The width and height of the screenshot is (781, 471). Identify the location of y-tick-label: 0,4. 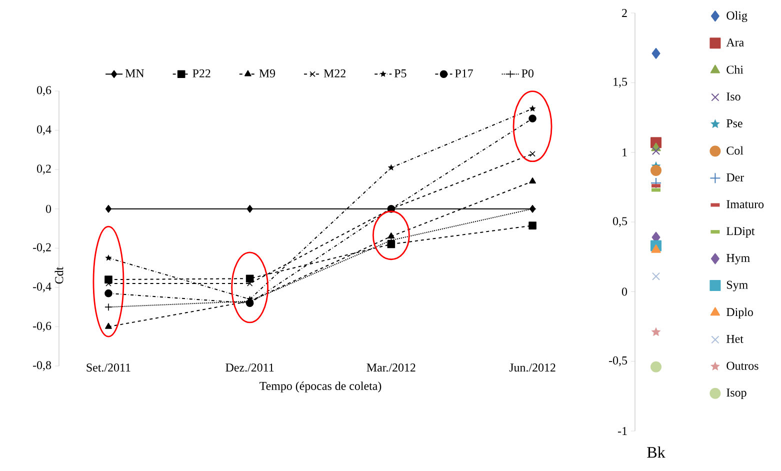
(44, 130).